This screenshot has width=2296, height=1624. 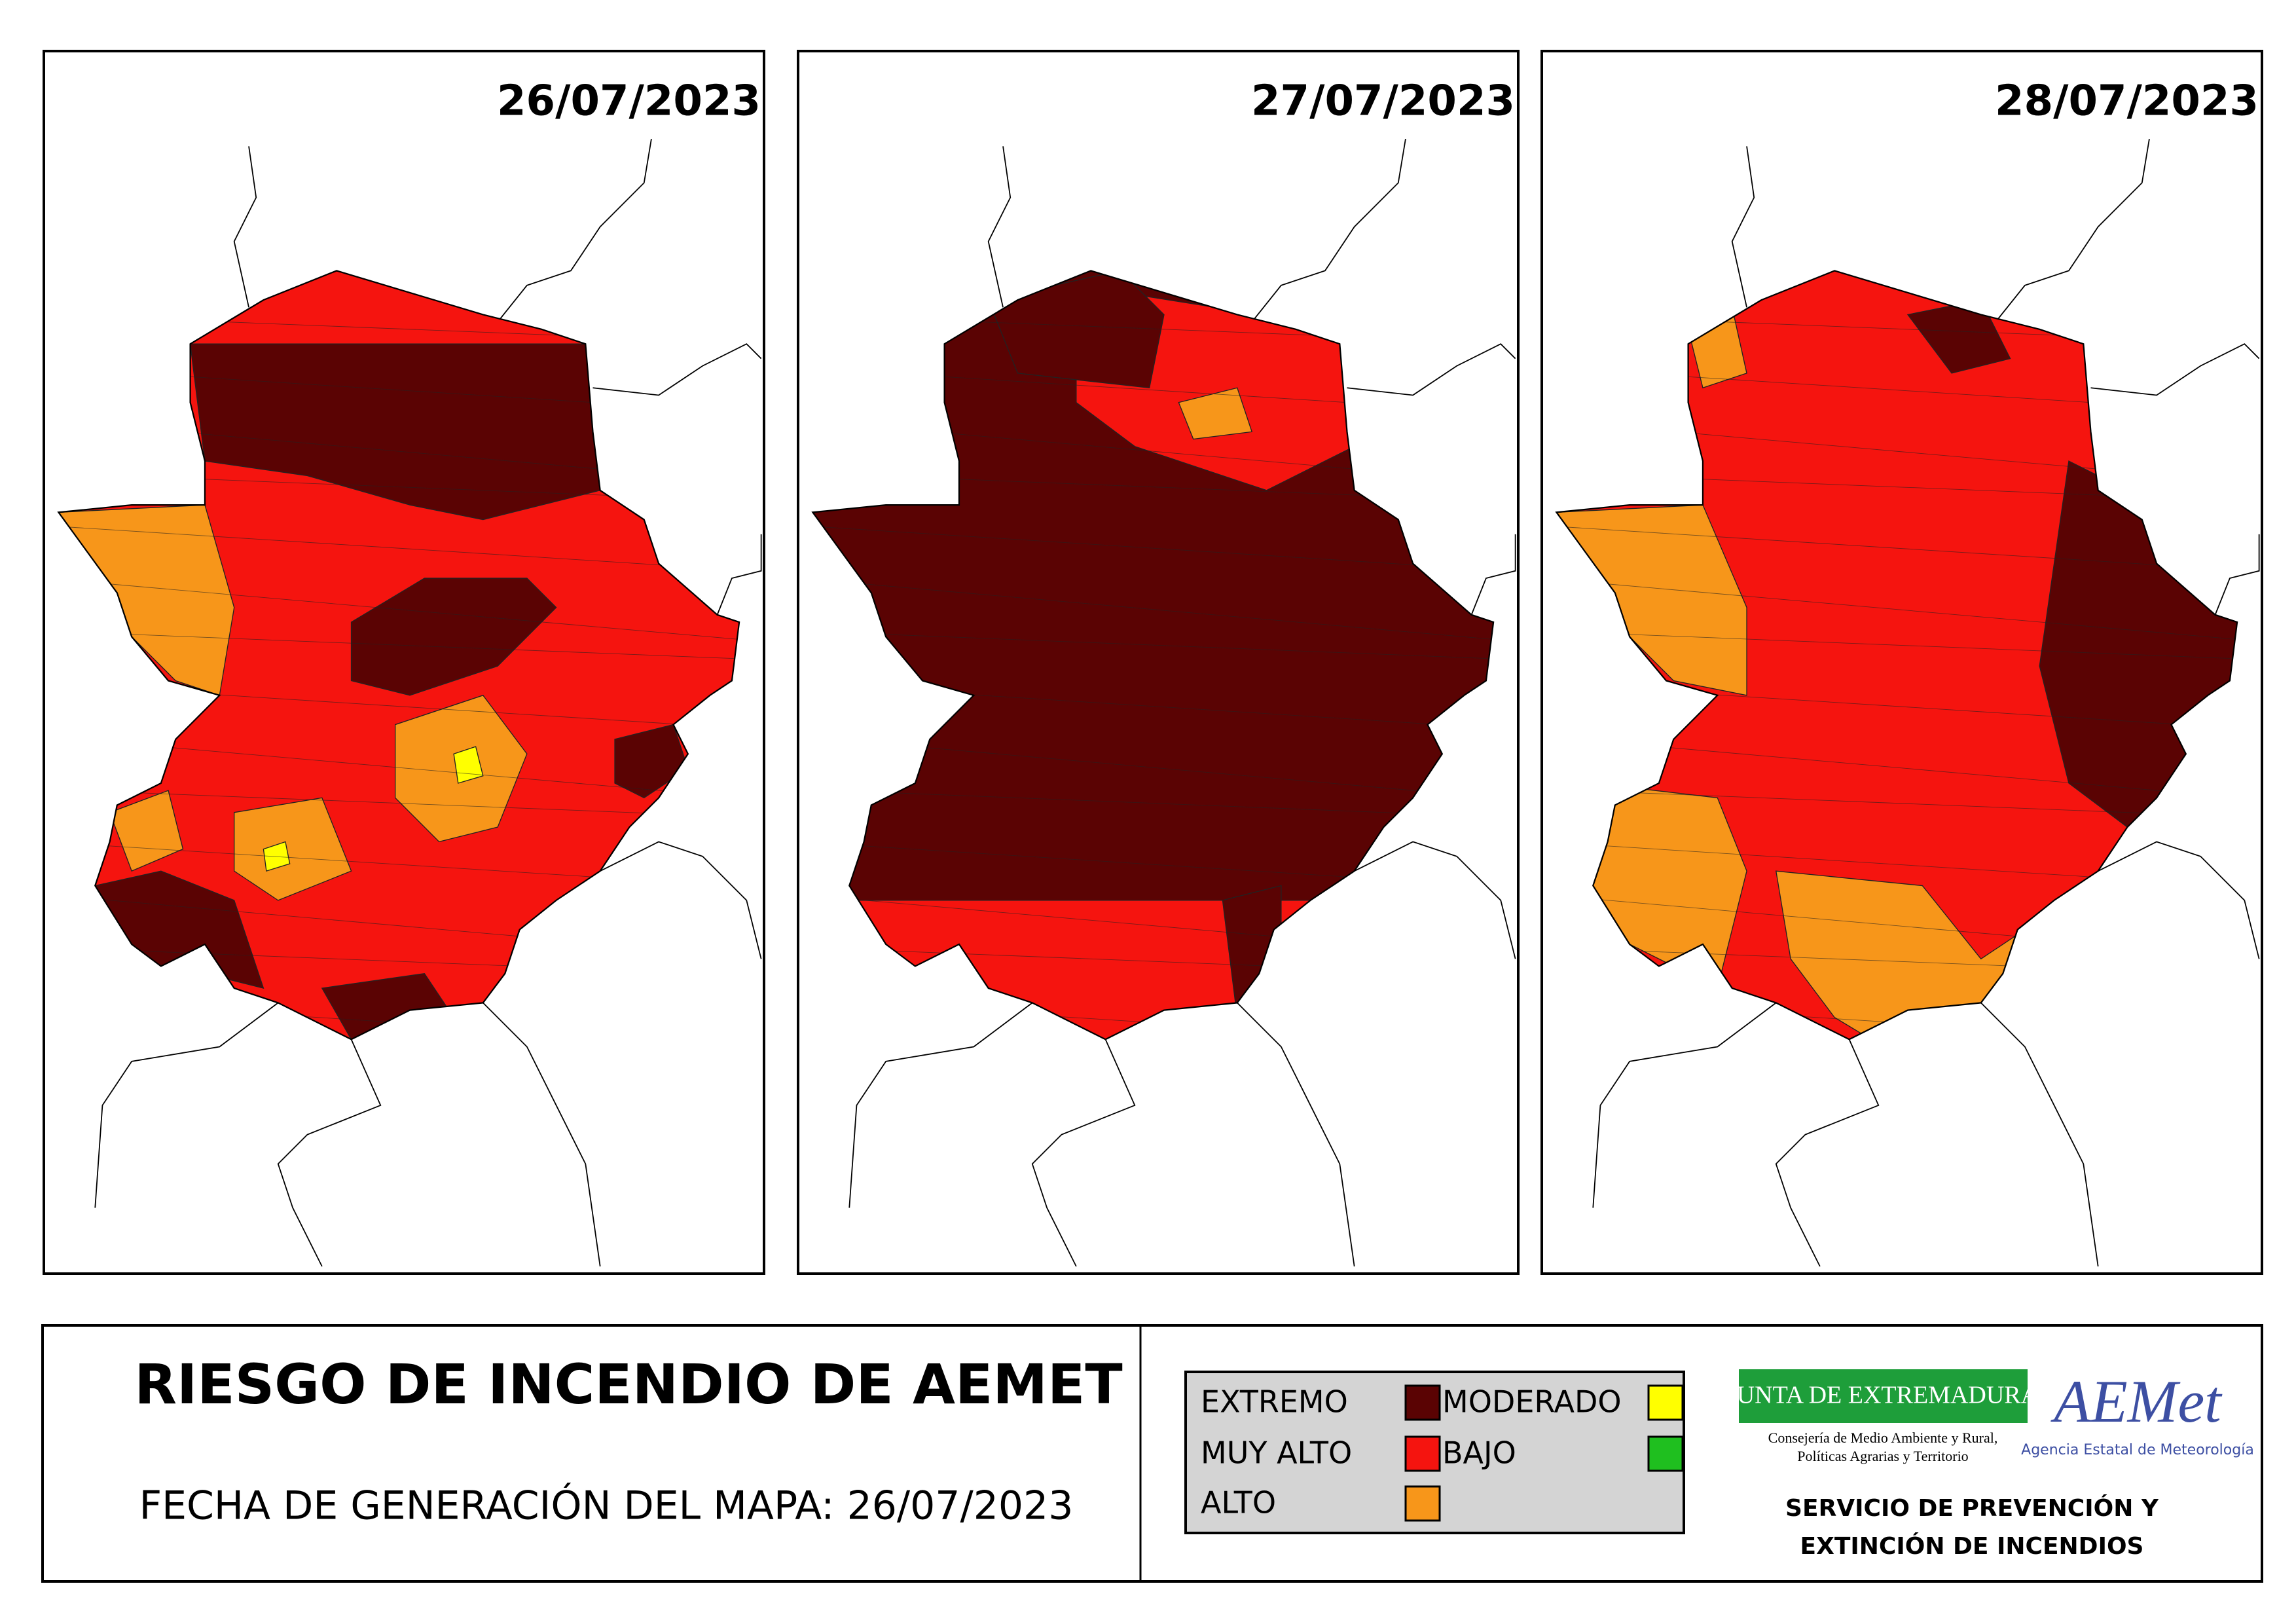 What do you see at coordinates (1972, 1546) in the screenshot?
I see `service-line: EXTINCIÓN DE INCENDIOS` at bounding box center [1972, 1546].